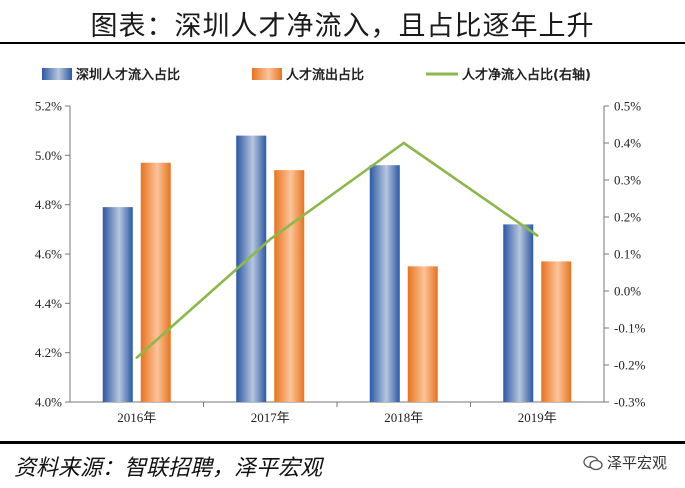  What do you see at coordinates (270, 417) in the screenshot?
I see `x-tick-label: 2017年` at bounding box center [270, 417].